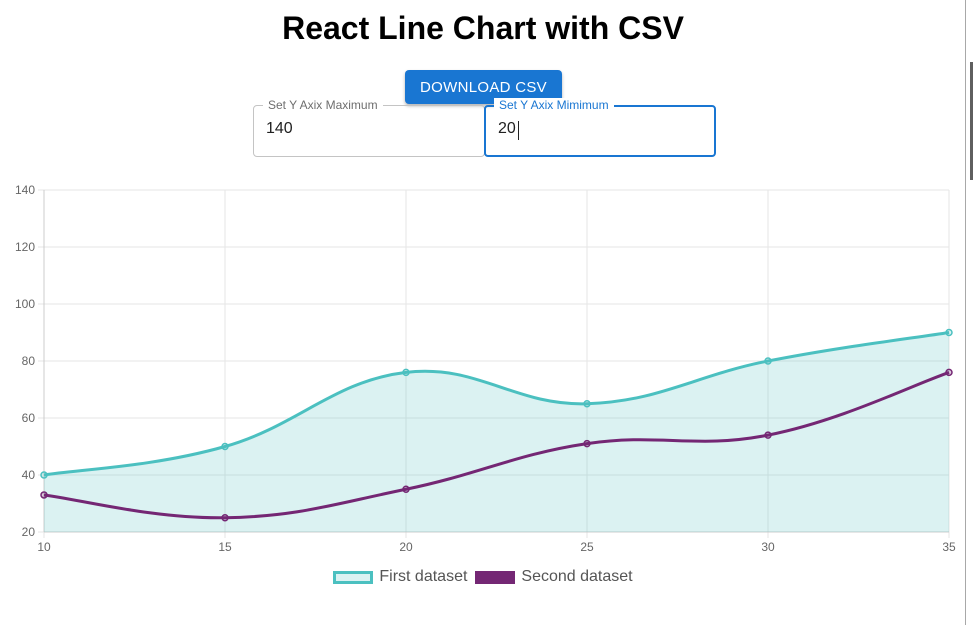 Image resolution: width=974 pixels, height=625 pixels. What do you see at coordinates (25, 304) in the screenshot?
I see `y-tick-label: 100` at bounding box center [25, 304].